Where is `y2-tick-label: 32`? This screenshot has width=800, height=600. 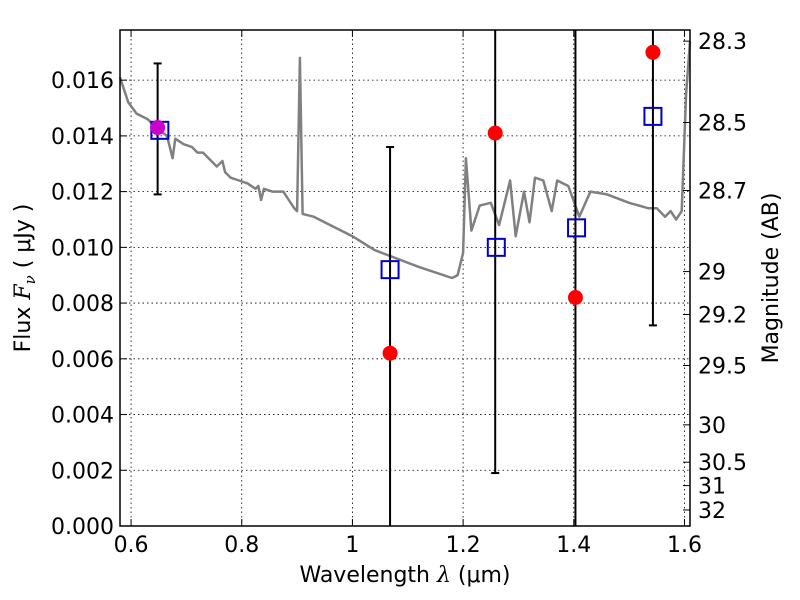 y2-tick-label: 32 is located at coordinates (712, 511).